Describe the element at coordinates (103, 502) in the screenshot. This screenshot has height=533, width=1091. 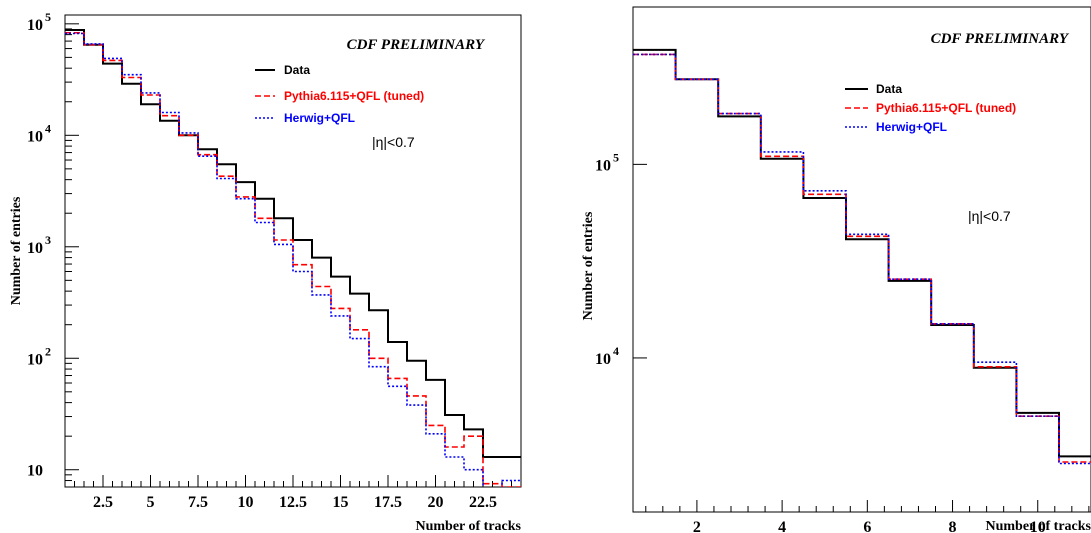
I see `x-tick-label: 2.5` at that location.